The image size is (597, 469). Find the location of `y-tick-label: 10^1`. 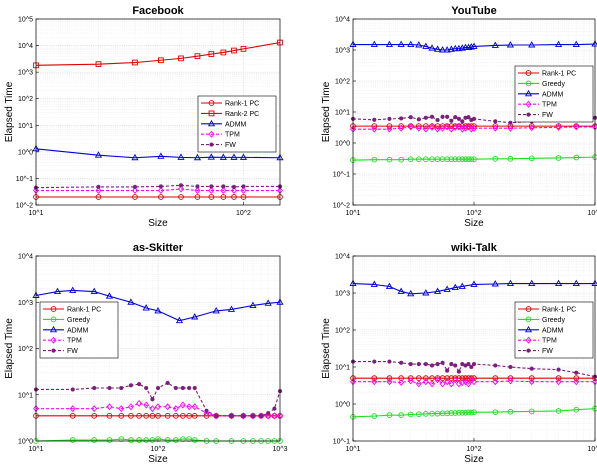

y-tick-label: 10^1 is located at coordinates (342, 113).